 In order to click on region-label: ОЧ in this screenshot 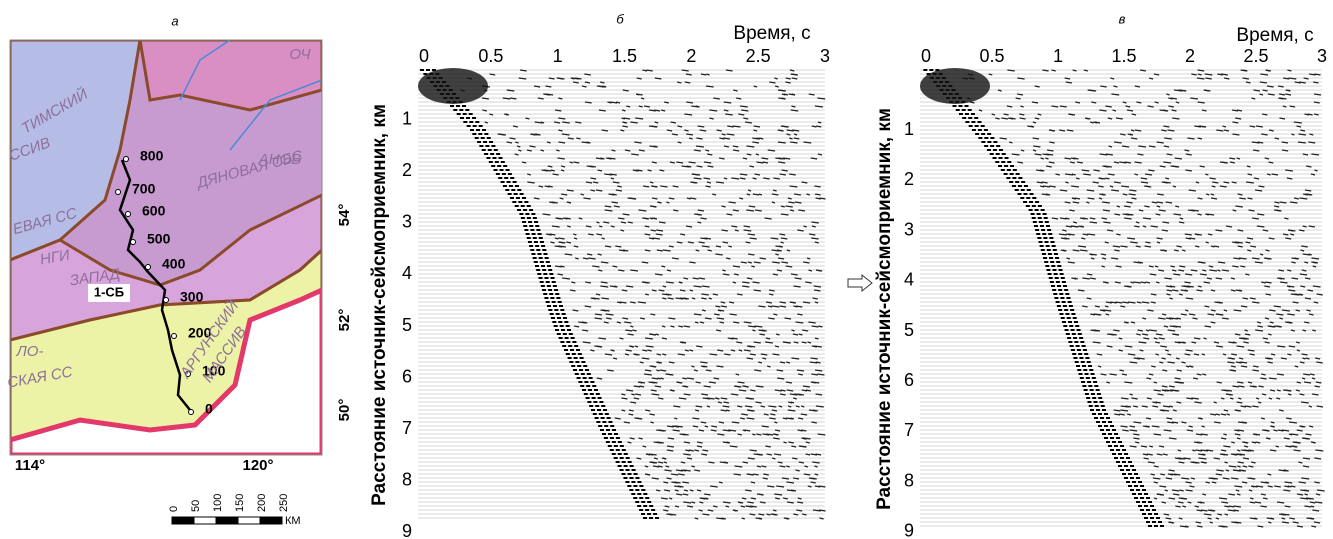, I will do `click(300, 54)`.